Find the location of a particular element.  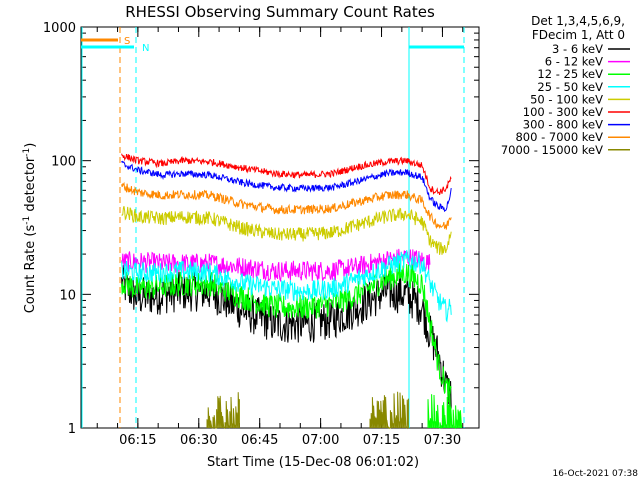

footer-timestamp: 16-Oct-2021 07:38 is located at coordinates (596, 474).